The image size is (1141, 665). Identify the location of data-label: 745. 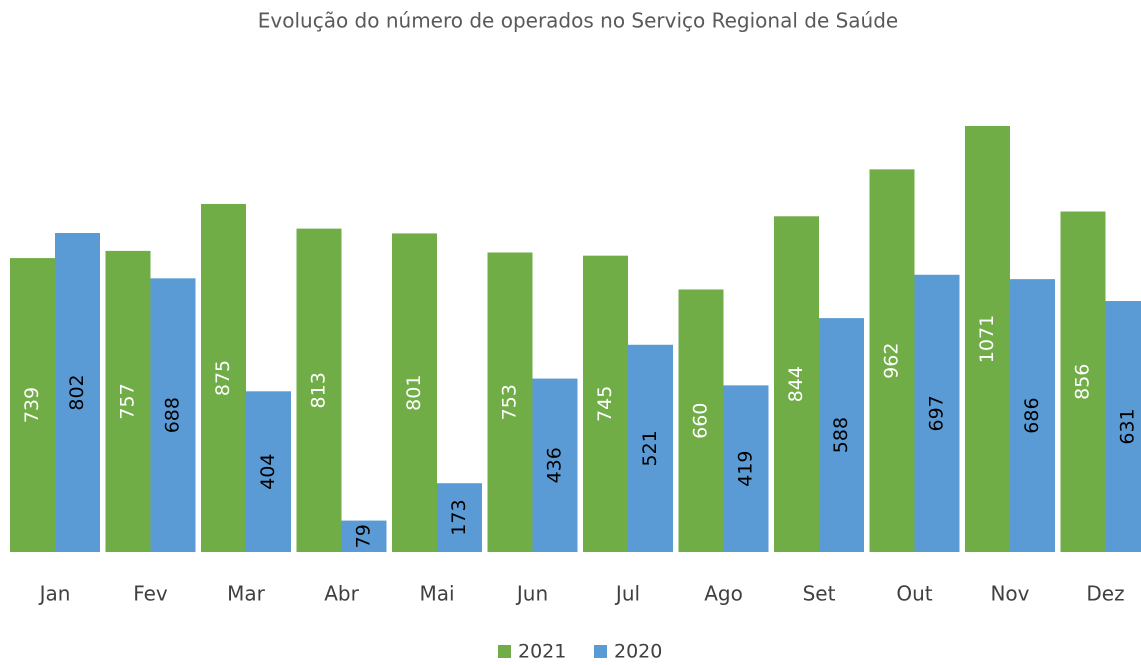
(605, 404).